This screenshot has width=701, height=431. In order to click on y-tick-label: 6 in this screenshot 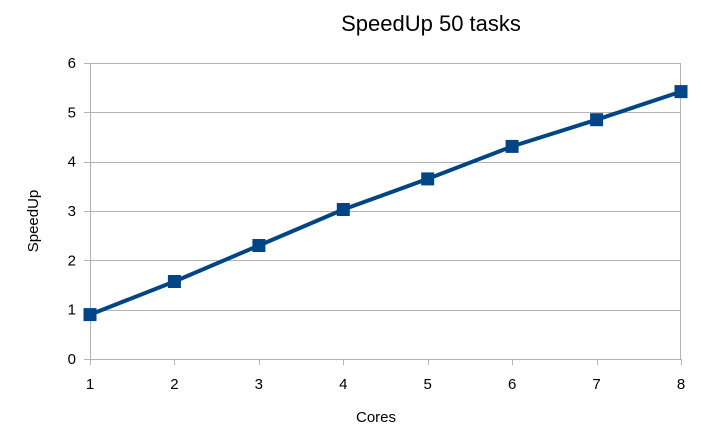, I will do `click(72, 63)`.